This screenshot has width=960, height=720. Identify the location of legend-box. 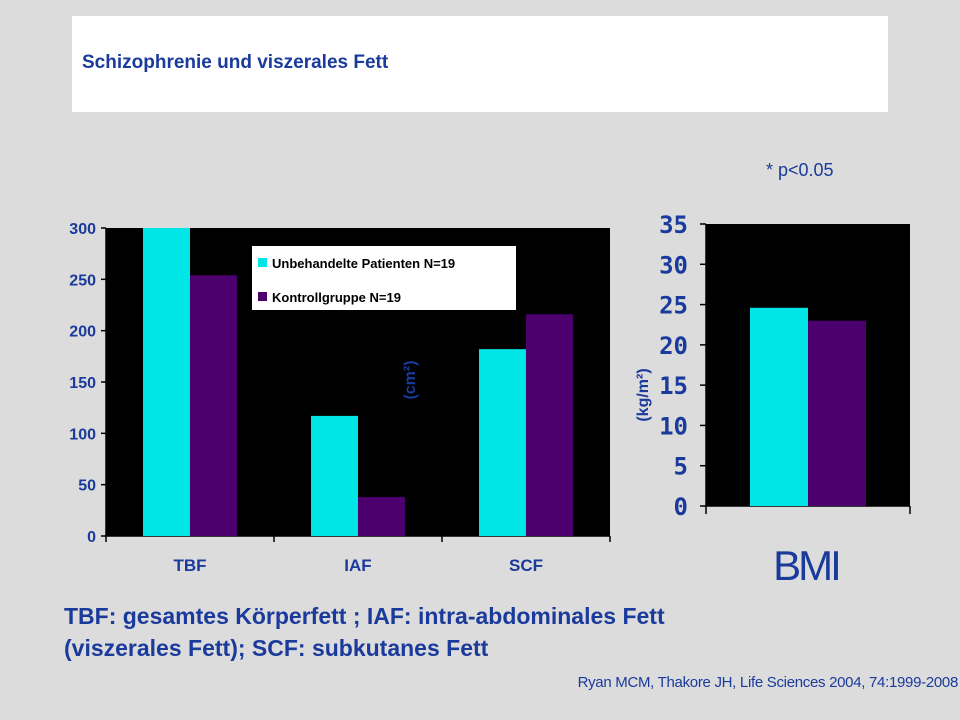
(384, 278).